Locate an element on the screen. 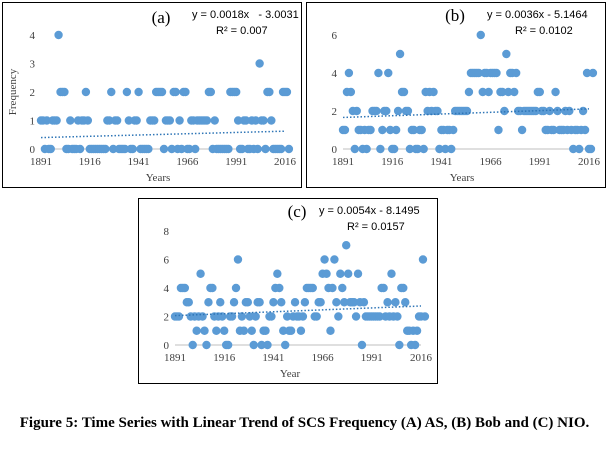 The image size is (609, 453). panel-label-a: (a) is located at coordinates (161, 17).